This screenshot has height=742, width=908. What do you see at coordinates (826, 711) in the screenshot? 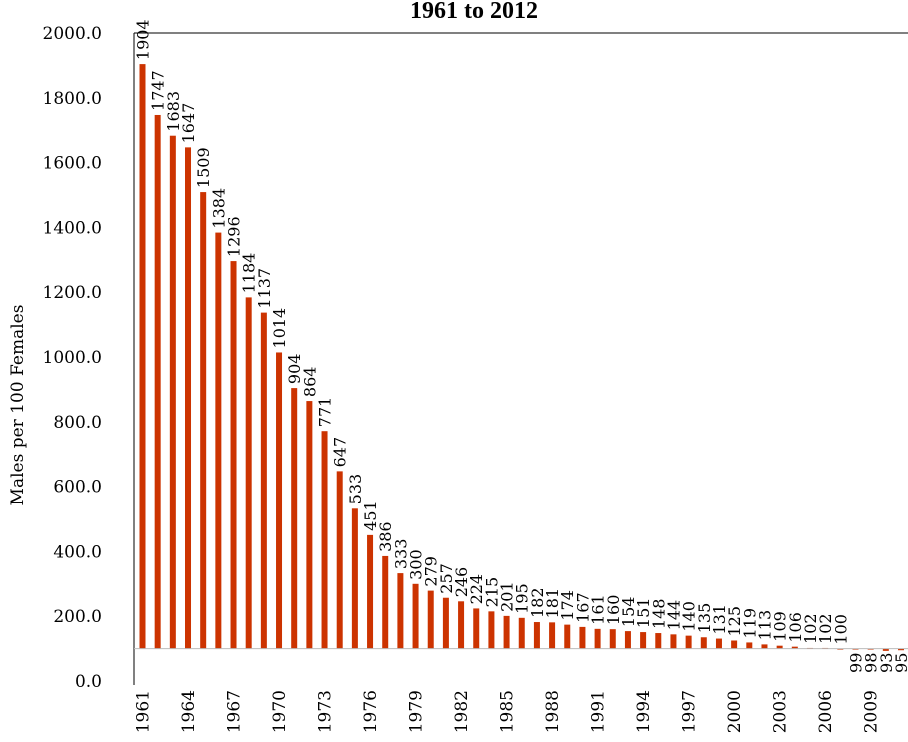
I see `x-tick-label: 2006` at bounding box center [826, 711].